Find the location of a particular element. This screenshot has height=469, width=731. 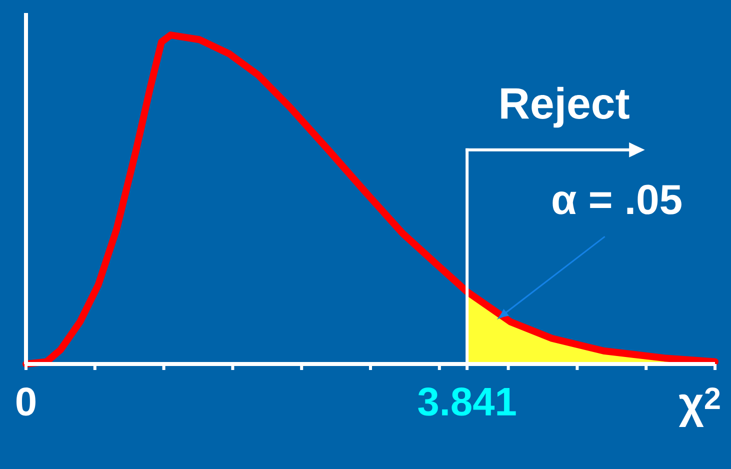

x-tick-label: 0 is located at coordinates (26, 402).